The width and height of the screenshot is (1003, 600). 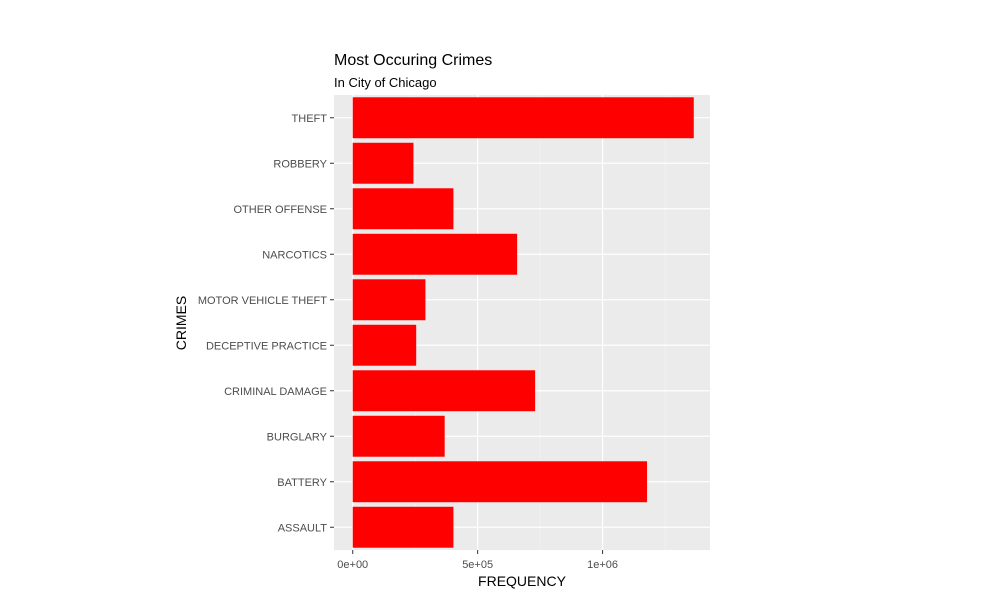 What do you see at coordinates (602, 565) in the screenshot?
I see `x-tick-label: 1e+06` at bounding box center [602, 565].